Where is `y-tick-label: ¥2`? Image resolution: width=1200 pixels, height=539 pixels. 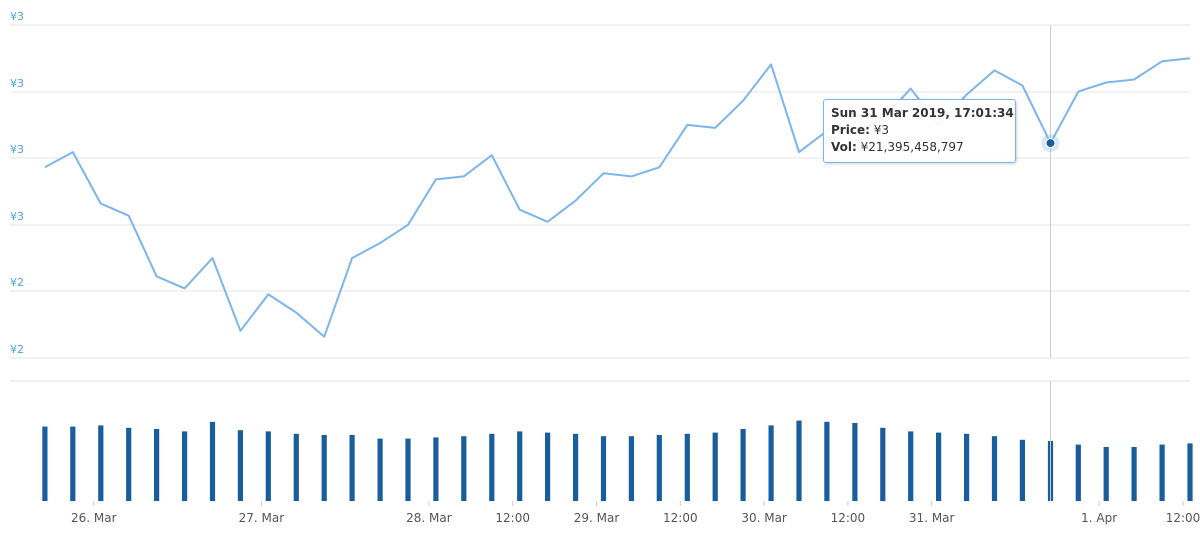 y-tick-label: ¥2 is located at coordinates (17, 282).